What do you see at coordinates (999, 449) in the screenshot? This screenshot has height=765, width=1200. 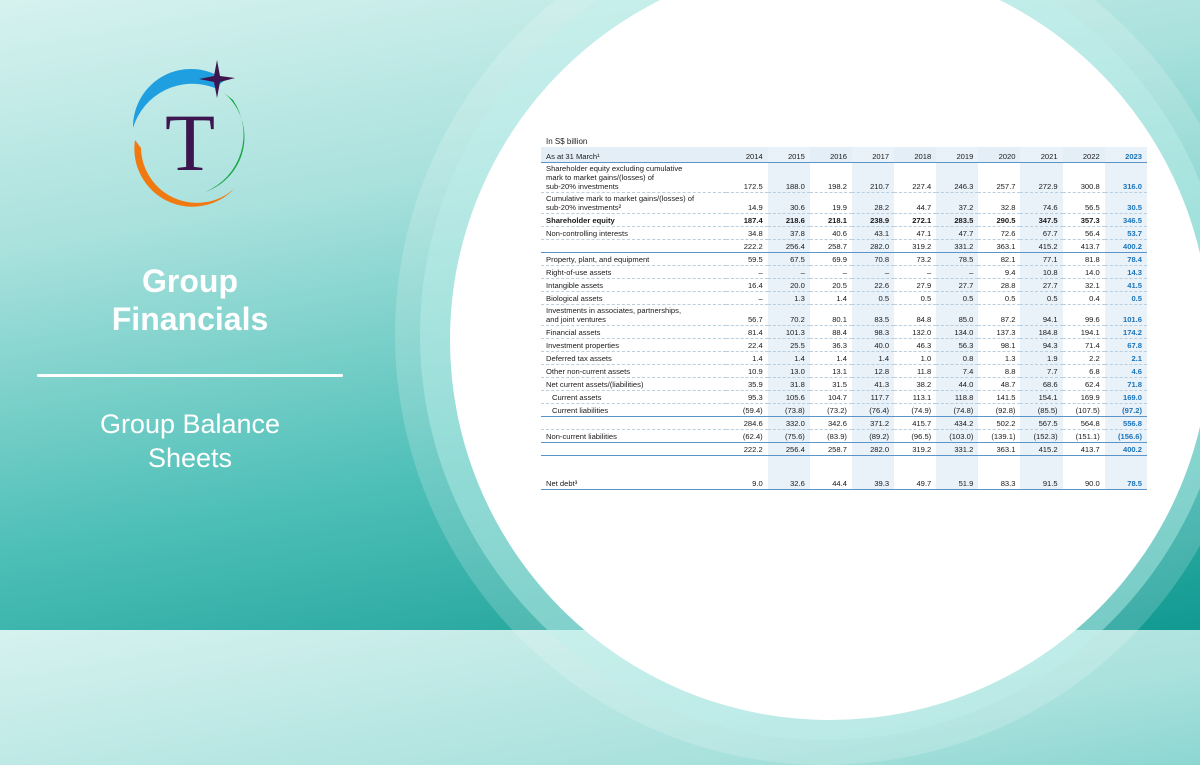 I see `cell-value: 363.1` at bounding box center [999, 449].